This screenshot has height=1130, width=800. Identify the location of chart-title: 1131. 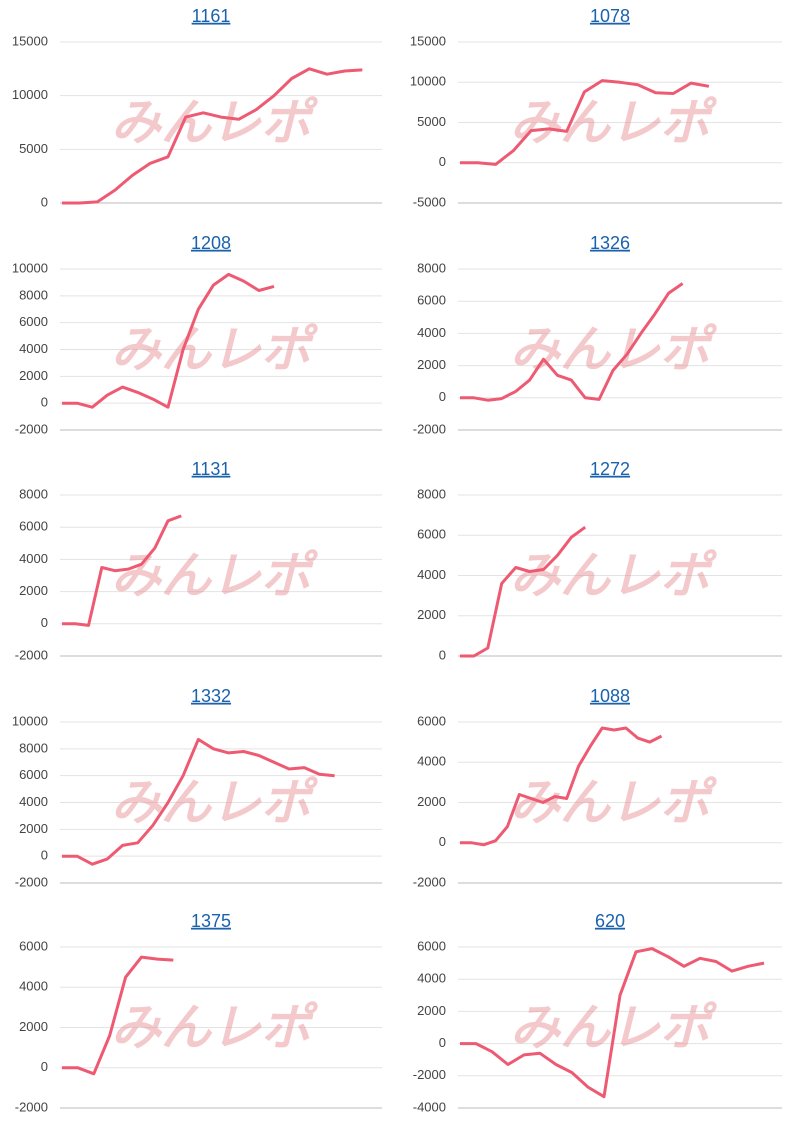
(211, 469).